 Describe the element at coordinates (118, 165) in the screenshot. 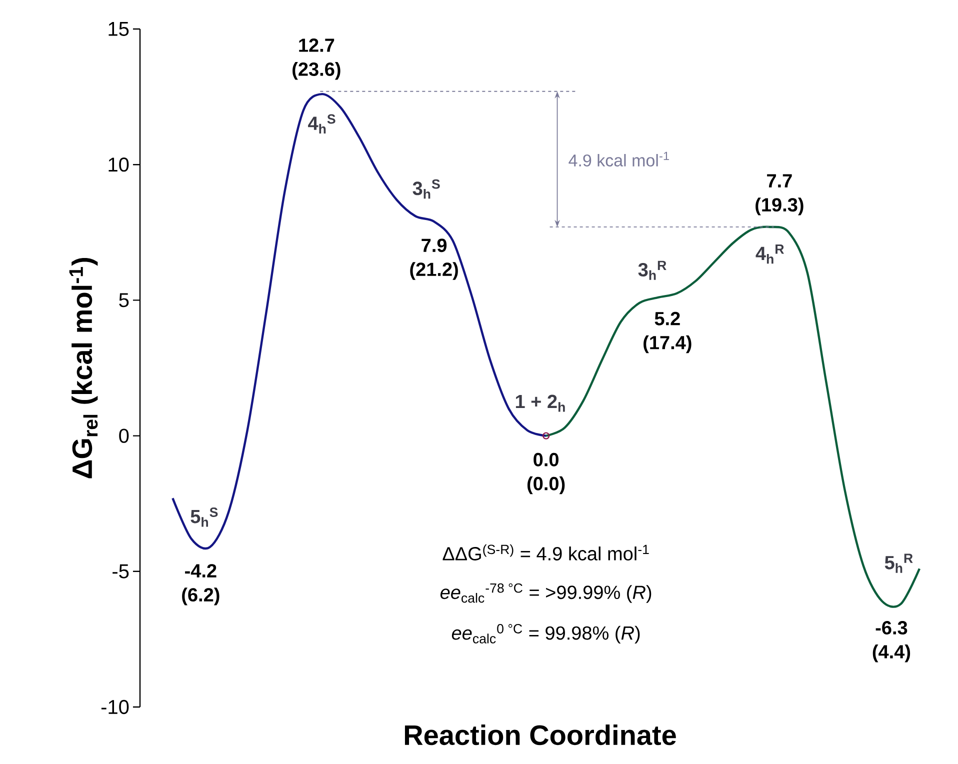

I see `y-tick-label: 10` at that location.